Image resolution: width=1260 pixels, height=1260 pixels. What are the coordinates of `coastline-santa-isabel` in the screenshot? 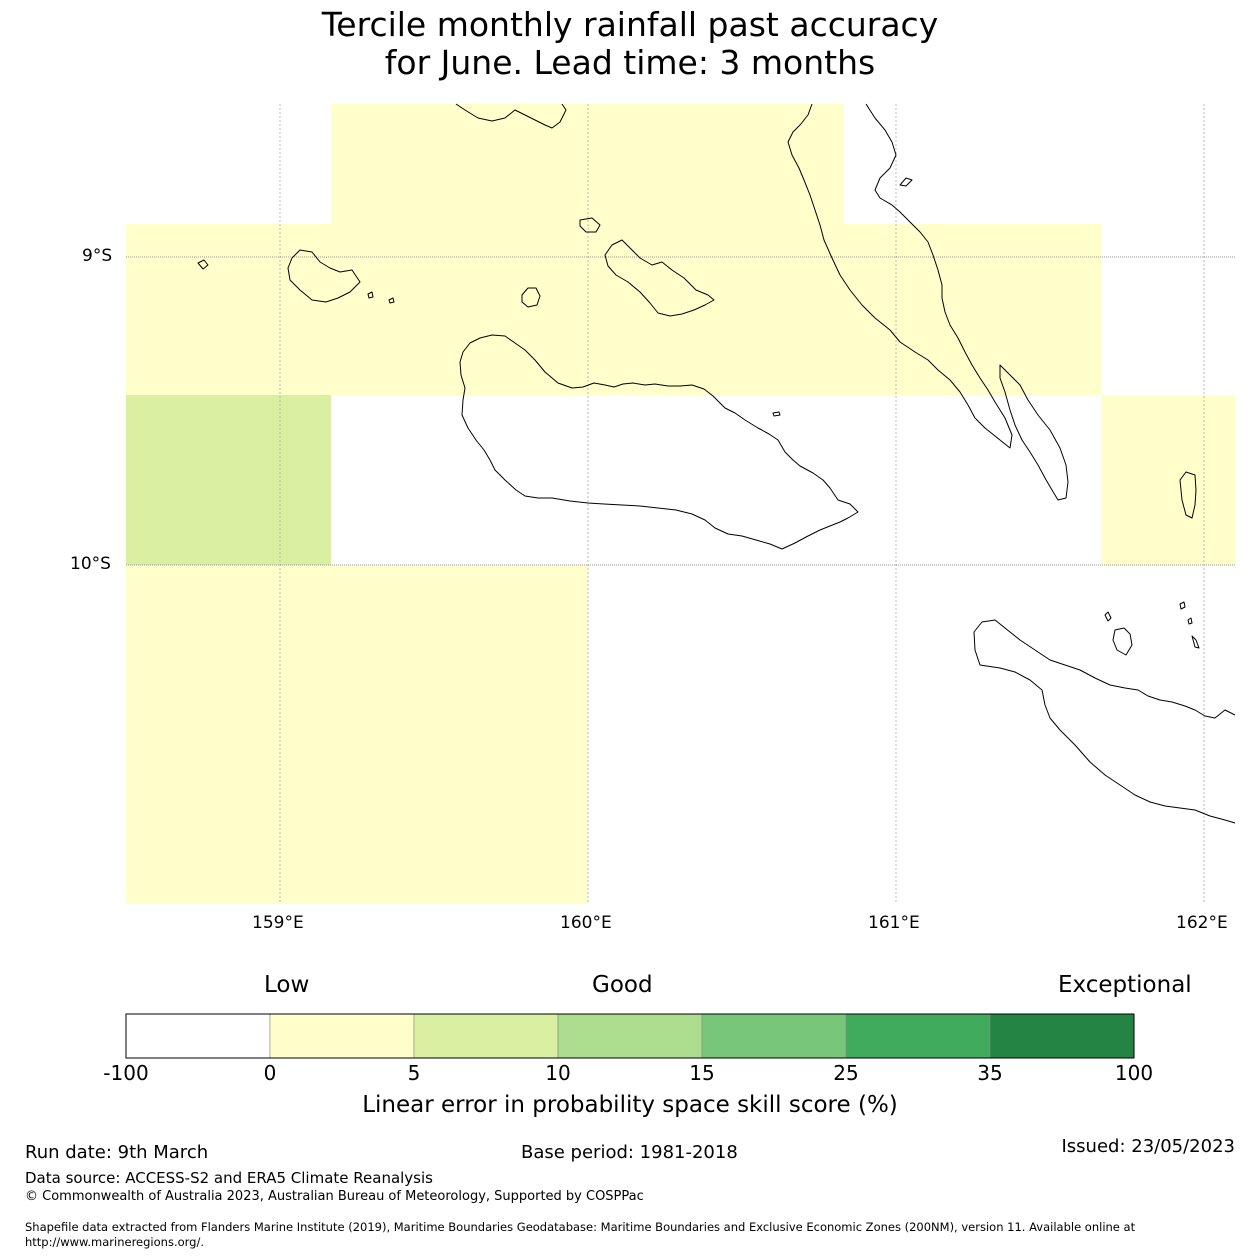 It's located at (511, 116).